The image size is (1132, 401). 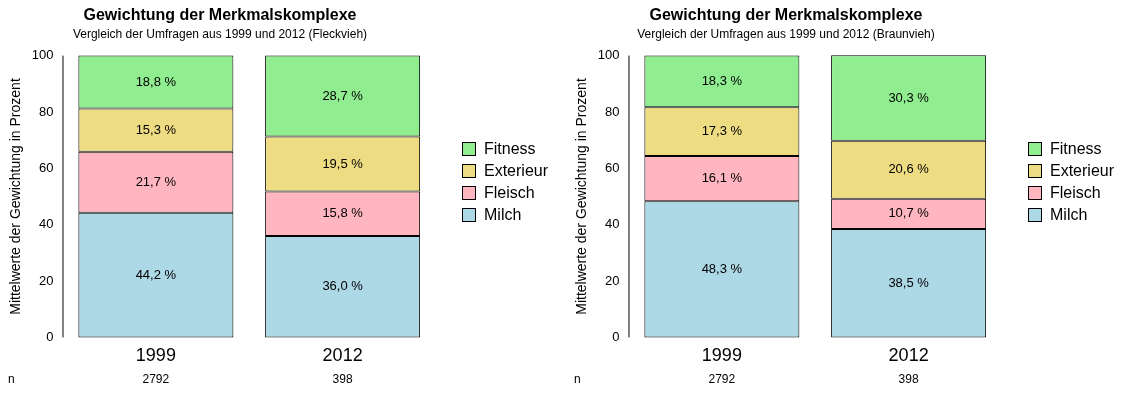 I want to click on data-label: 44,2 %, so click(x=156, y=274).